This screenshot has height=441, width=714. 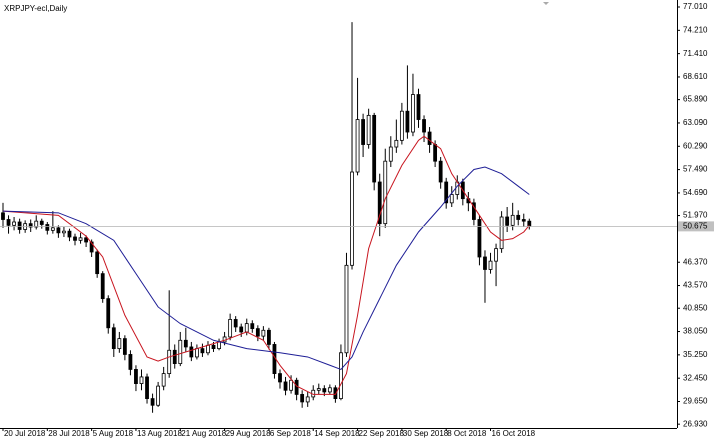 What do you see at coordinates (695, 6) in the screenshot?
I see `y-tick-label: 77.010` at bounding box center [695, 6].